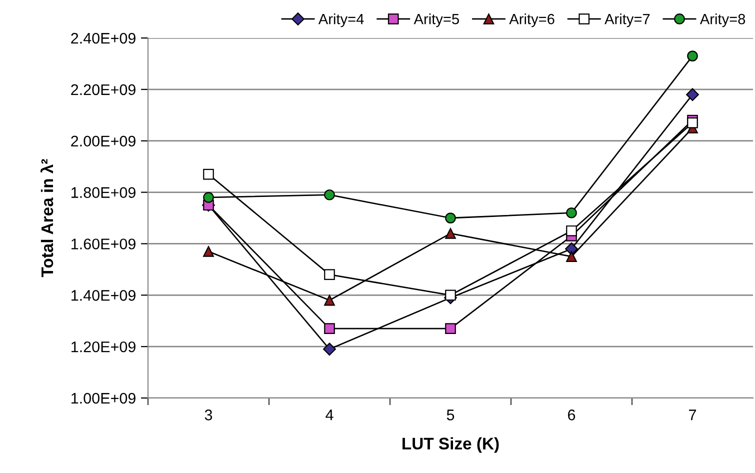 The width and height of the screenshot is (755, 473). Describe the element at coordinates (103, 141) in the screenshot. I see `y-tick-label: 2.00E+09` at that location.